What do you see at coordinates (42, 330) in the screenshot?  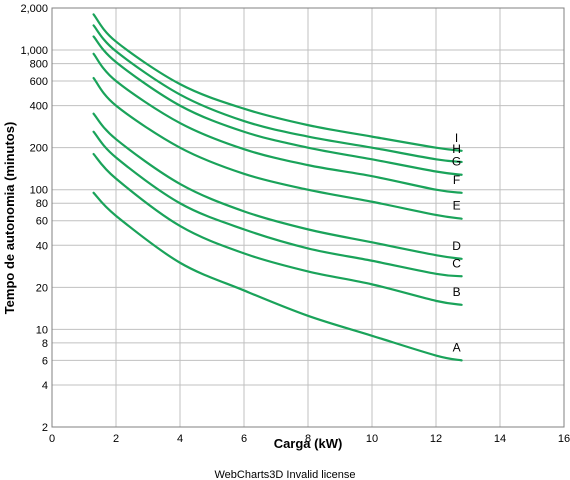 I see `y-tick-label: 10` at bounding box center [42, 330].